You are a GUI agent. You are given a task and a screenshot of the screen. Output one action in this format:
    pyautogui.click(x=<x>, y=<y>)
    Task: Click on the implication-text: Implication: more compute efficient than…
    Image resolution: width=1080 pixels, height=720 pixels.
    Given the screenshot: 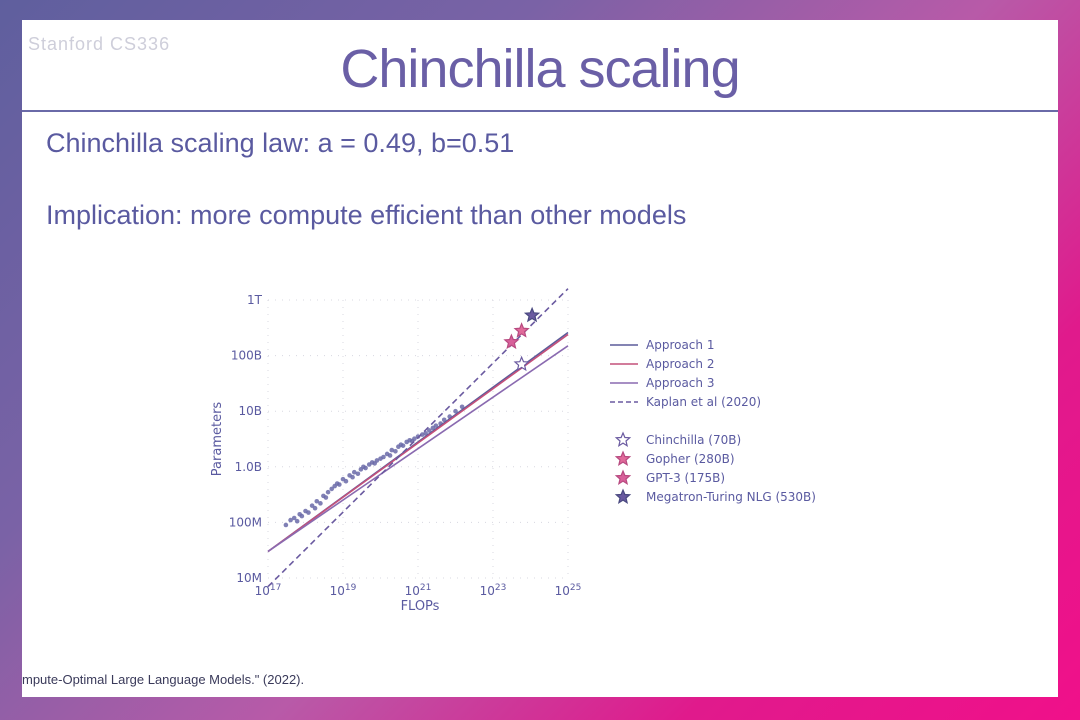 What is the action you would take?
    pyautogui.click(x=366, y=215)
    